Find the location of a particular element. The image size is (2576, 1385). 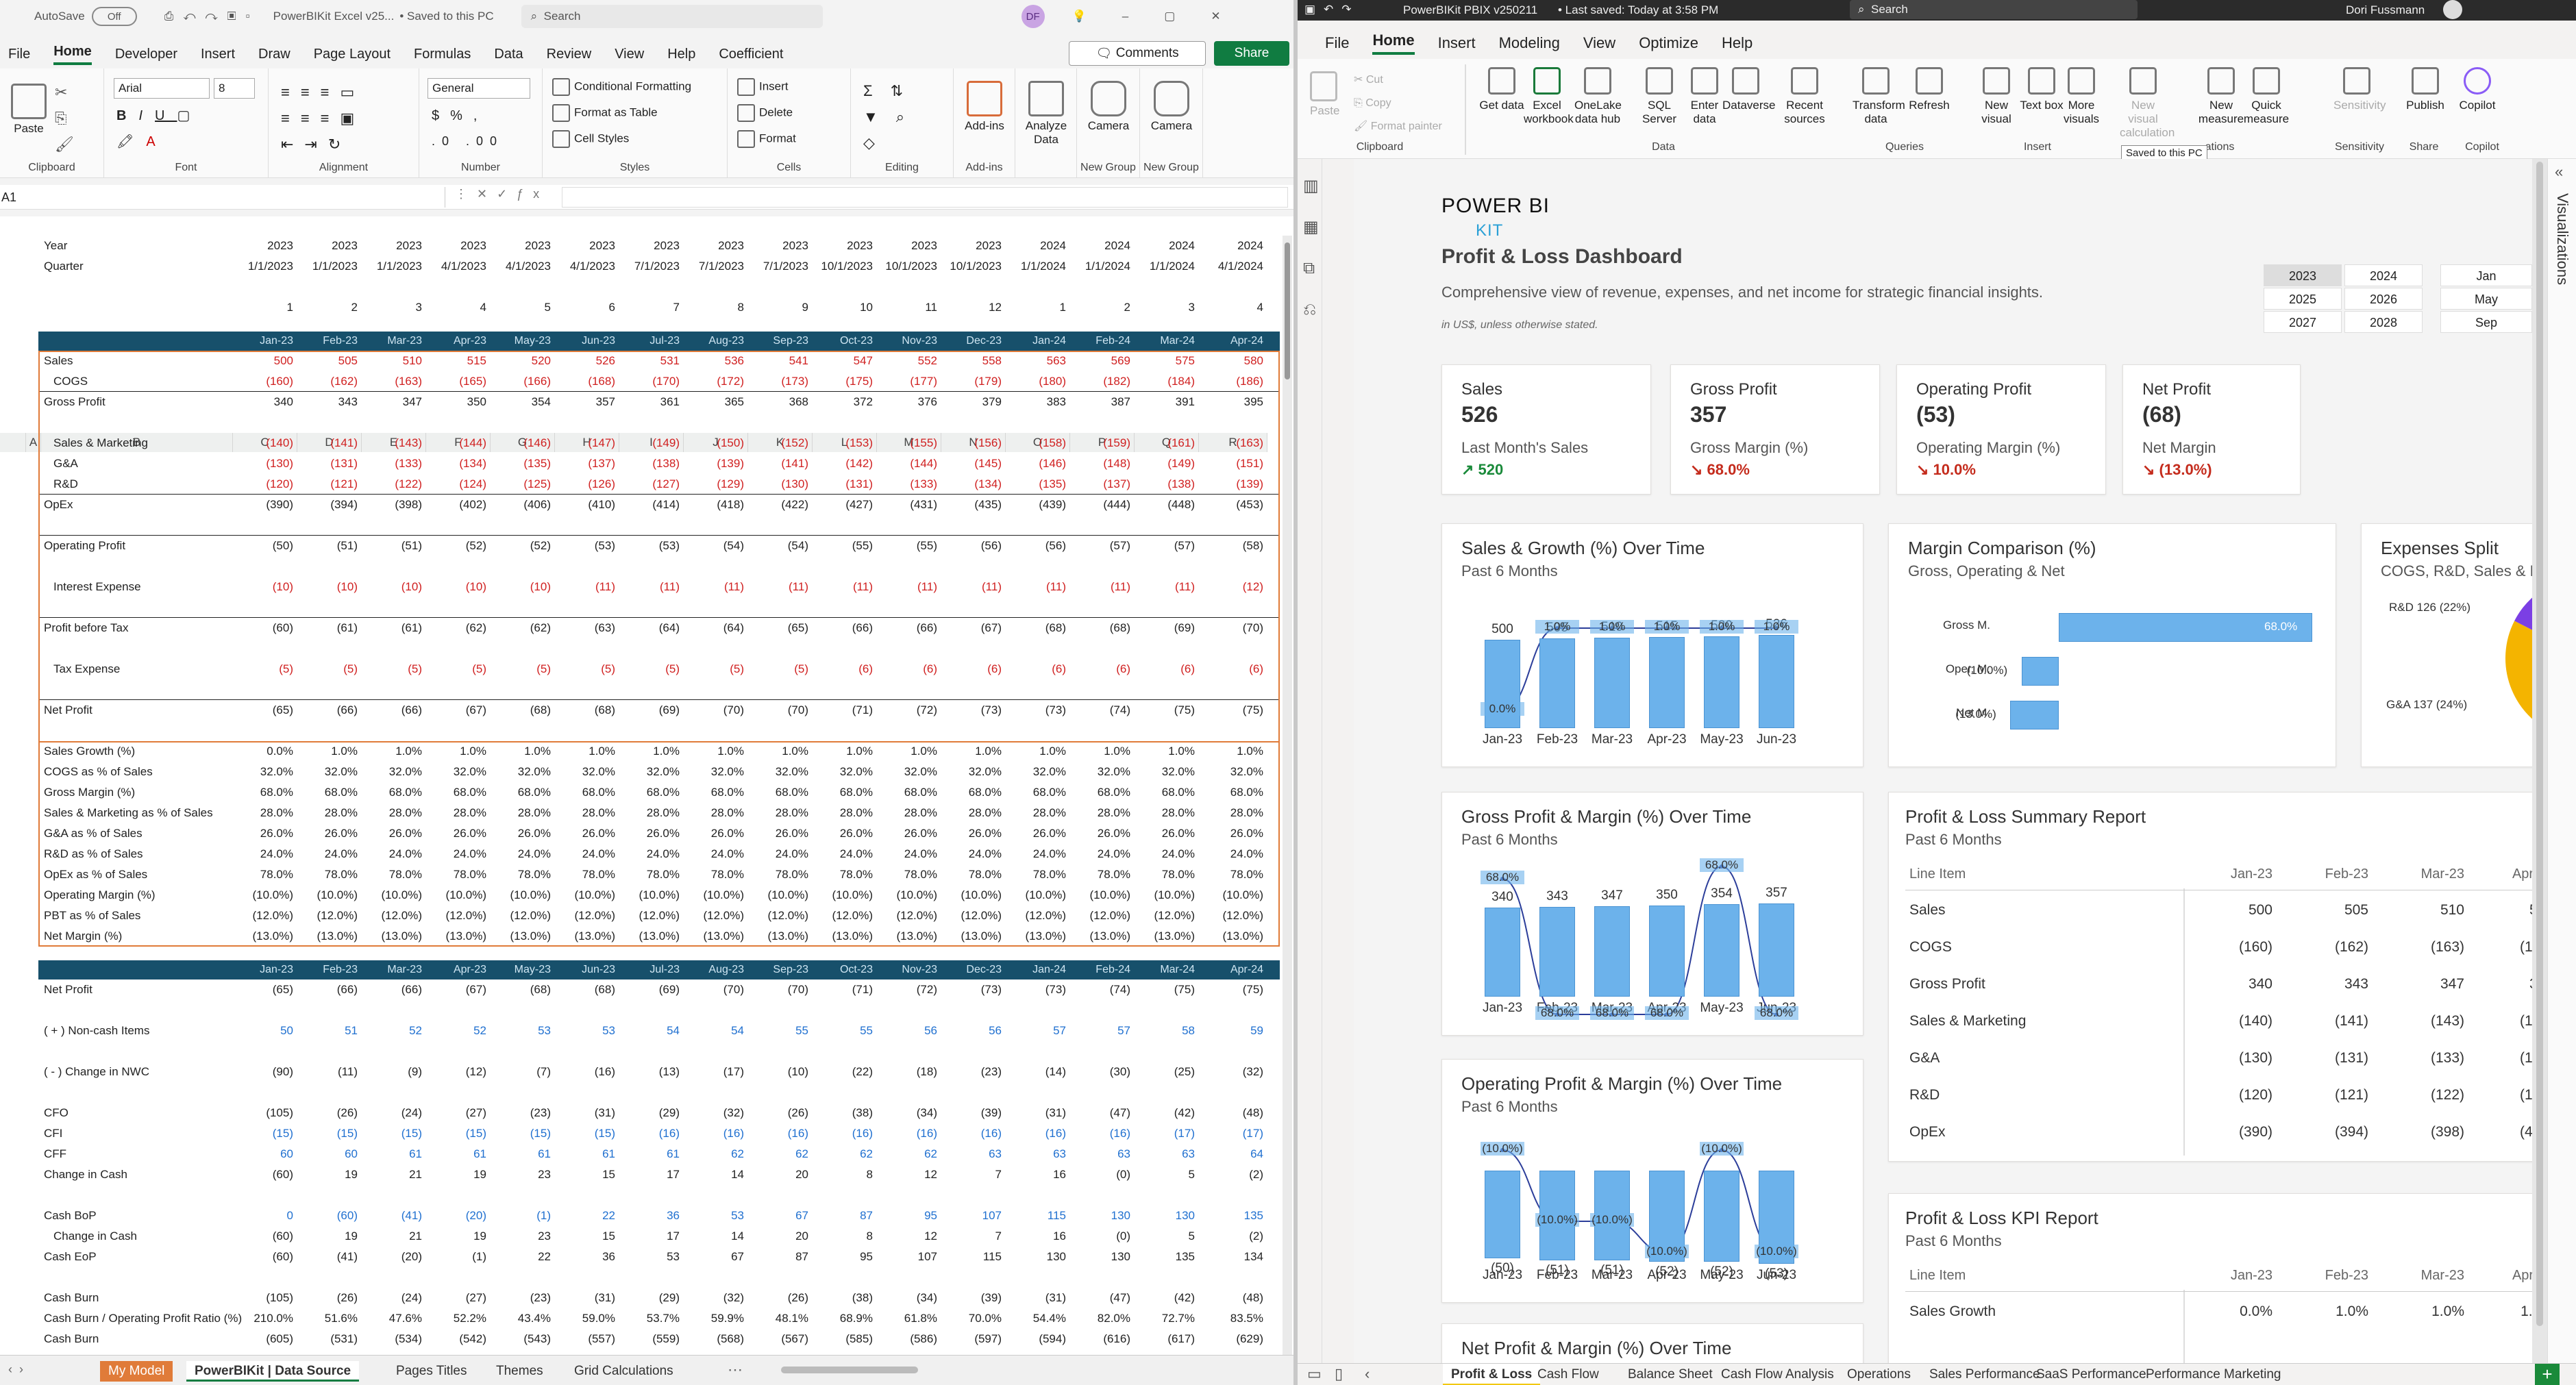

menu-home: Home is located at coordinates (72, 55).